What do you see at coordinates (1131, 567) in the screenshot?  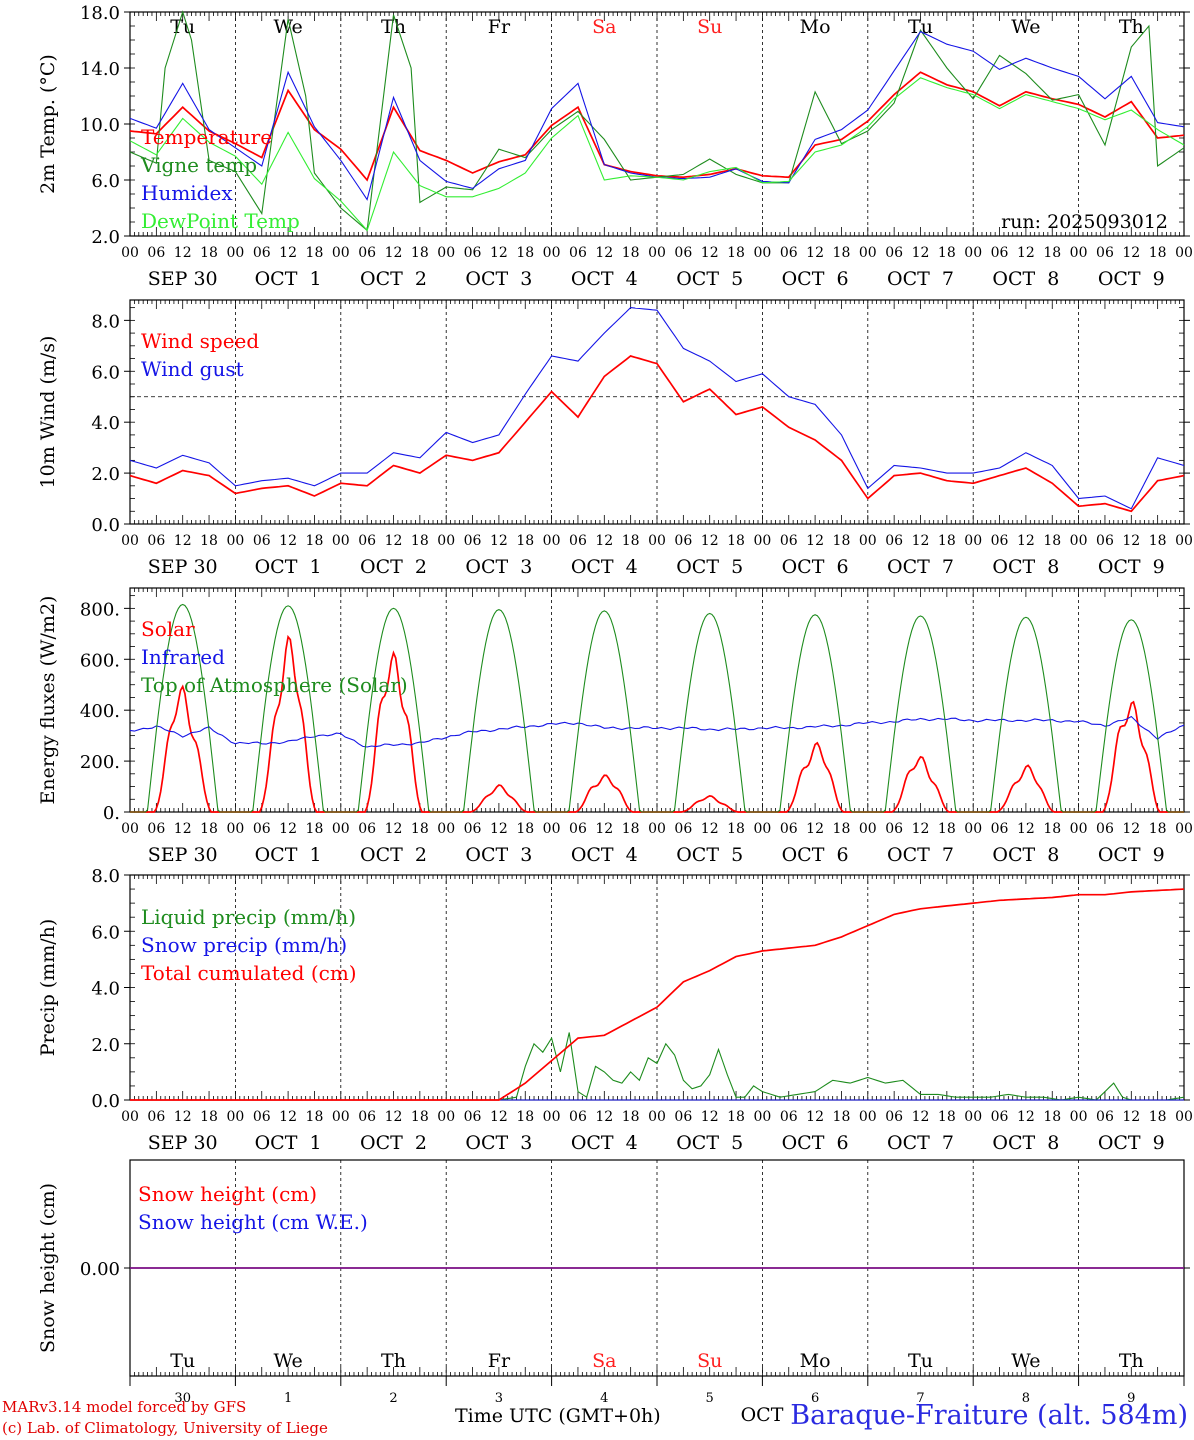 I see `date-label: OCT 9` at bounding box center [1131, 567].